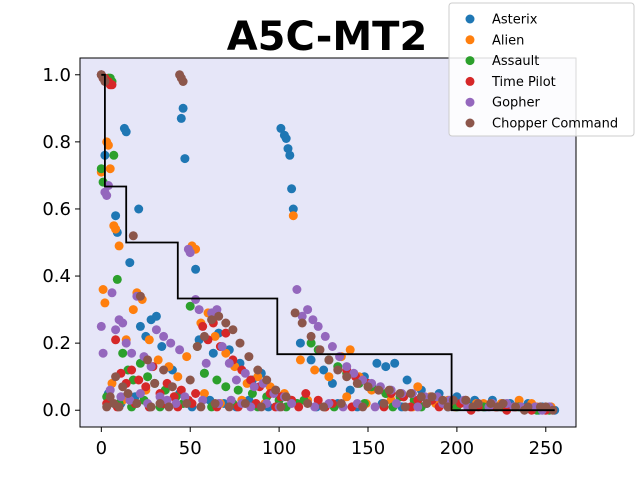 The image size is (640, 480). I want to click on legend-label: Chopper Command, so click(555, 124).